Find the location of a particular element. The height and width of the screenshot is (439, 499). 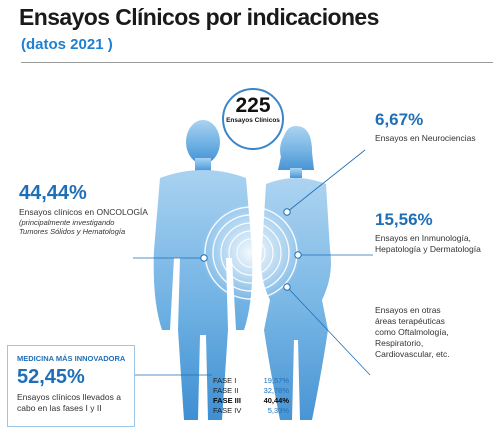

phase-row-highlighted: FASE III 40,44% is located at coordinates (251, 401).